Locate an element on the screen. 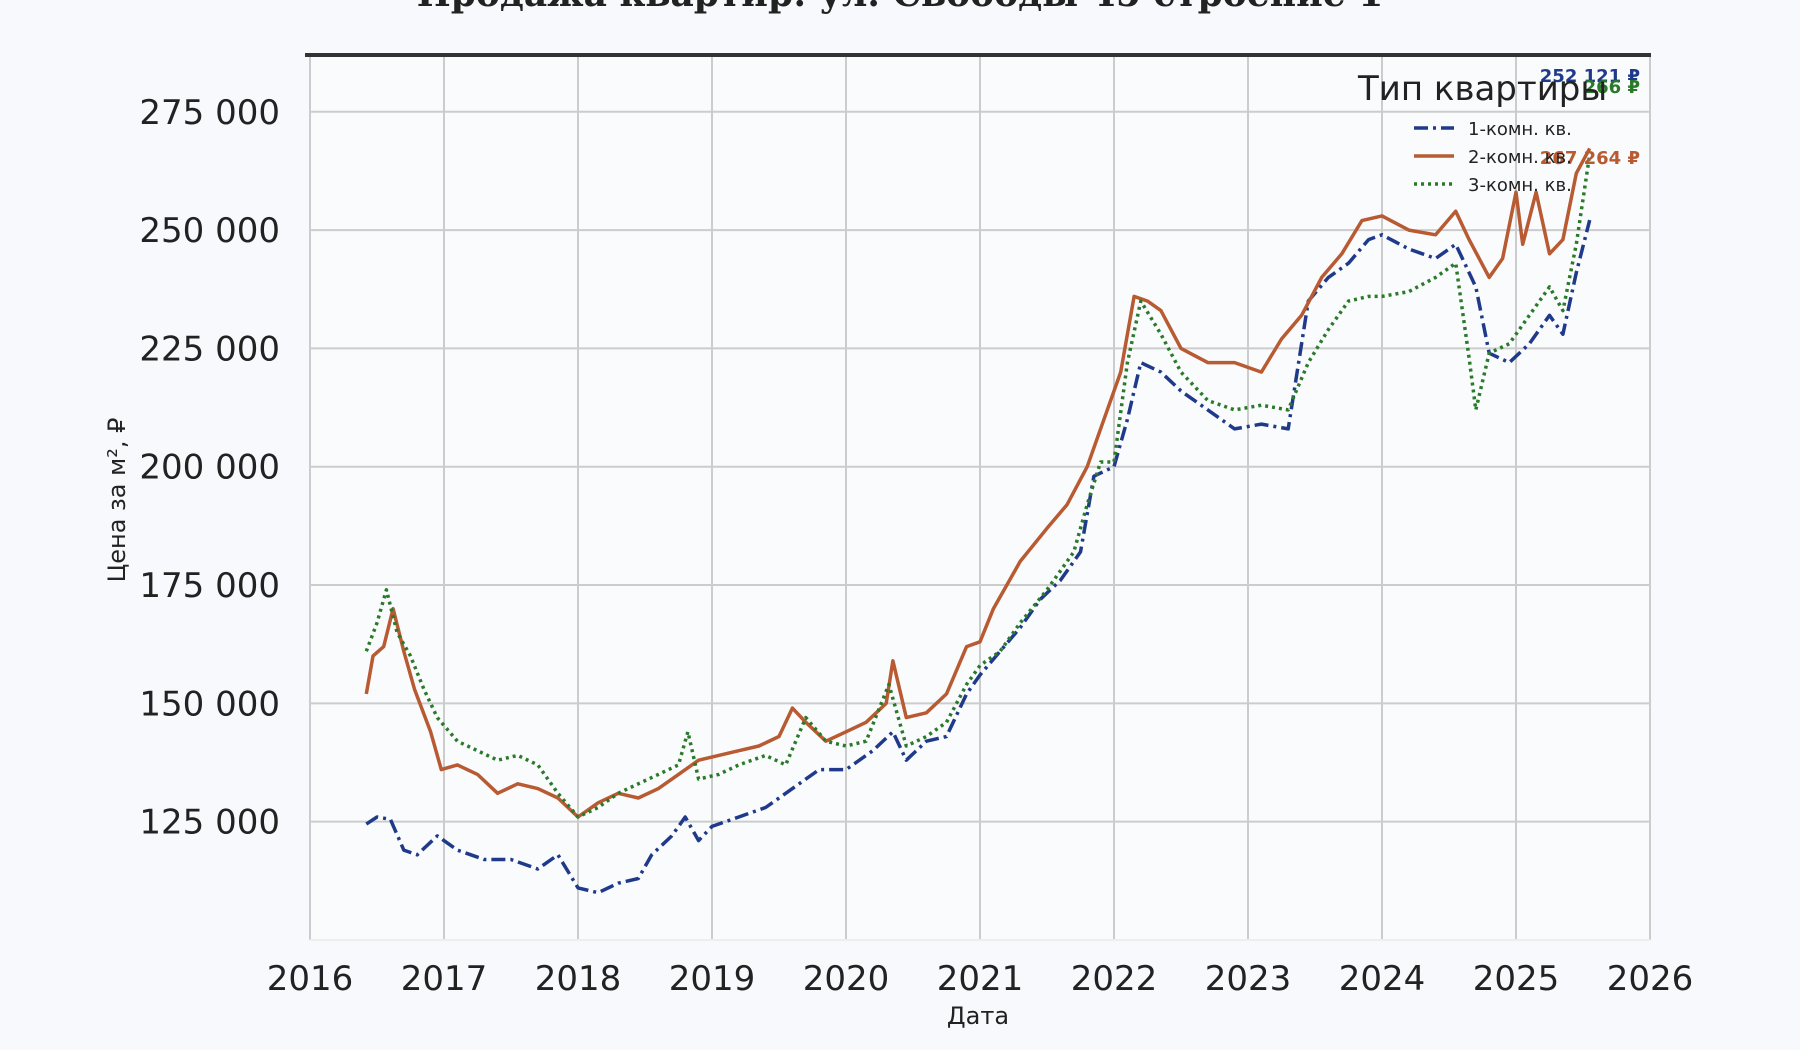 This screenshot has width=1800, height=1050. legend-label-3: 3-комн. кв. is located at coordinates (1520, 185).